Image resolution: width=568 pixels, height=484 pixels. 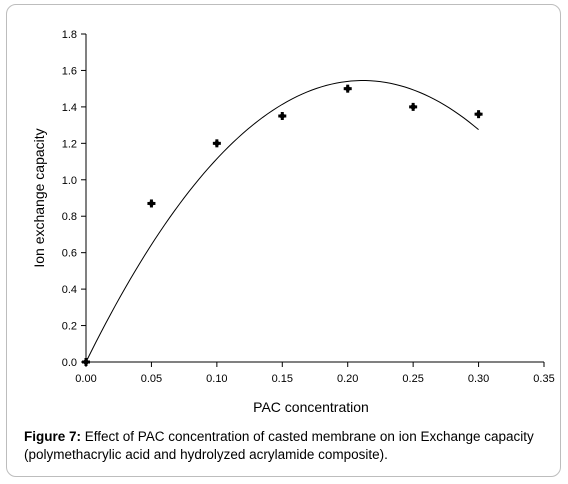 I want to click on x-tick-label: 0.25, so click(x=412, y=379).